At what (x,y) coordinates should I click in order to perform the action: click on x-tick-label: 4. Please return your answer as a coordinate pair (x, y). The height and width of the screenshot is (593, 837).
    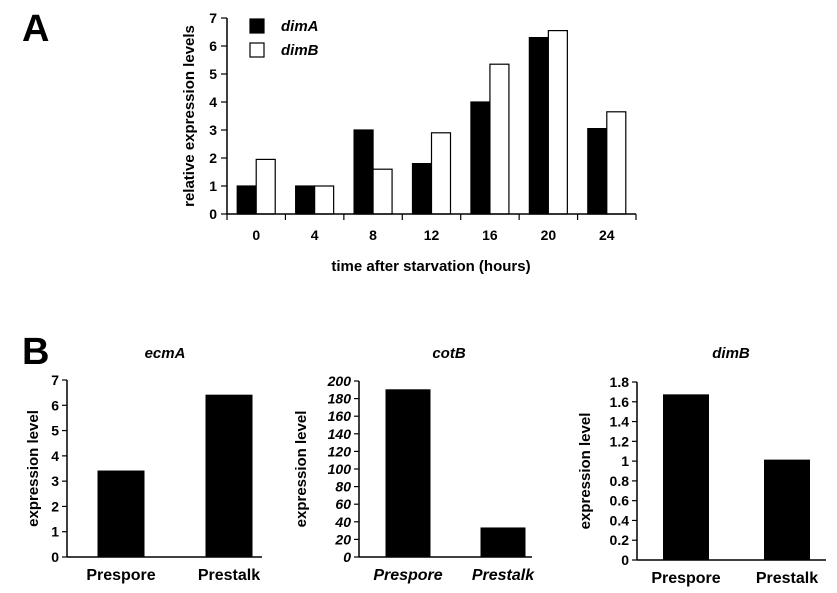
    Looking at the image, I should click on (315, 235).